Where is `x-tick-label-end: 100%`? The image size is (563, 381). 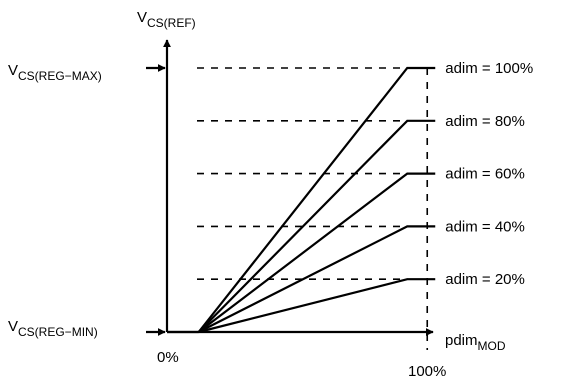 x-tick-label-end: 100% is located at coordinates (427, 371).